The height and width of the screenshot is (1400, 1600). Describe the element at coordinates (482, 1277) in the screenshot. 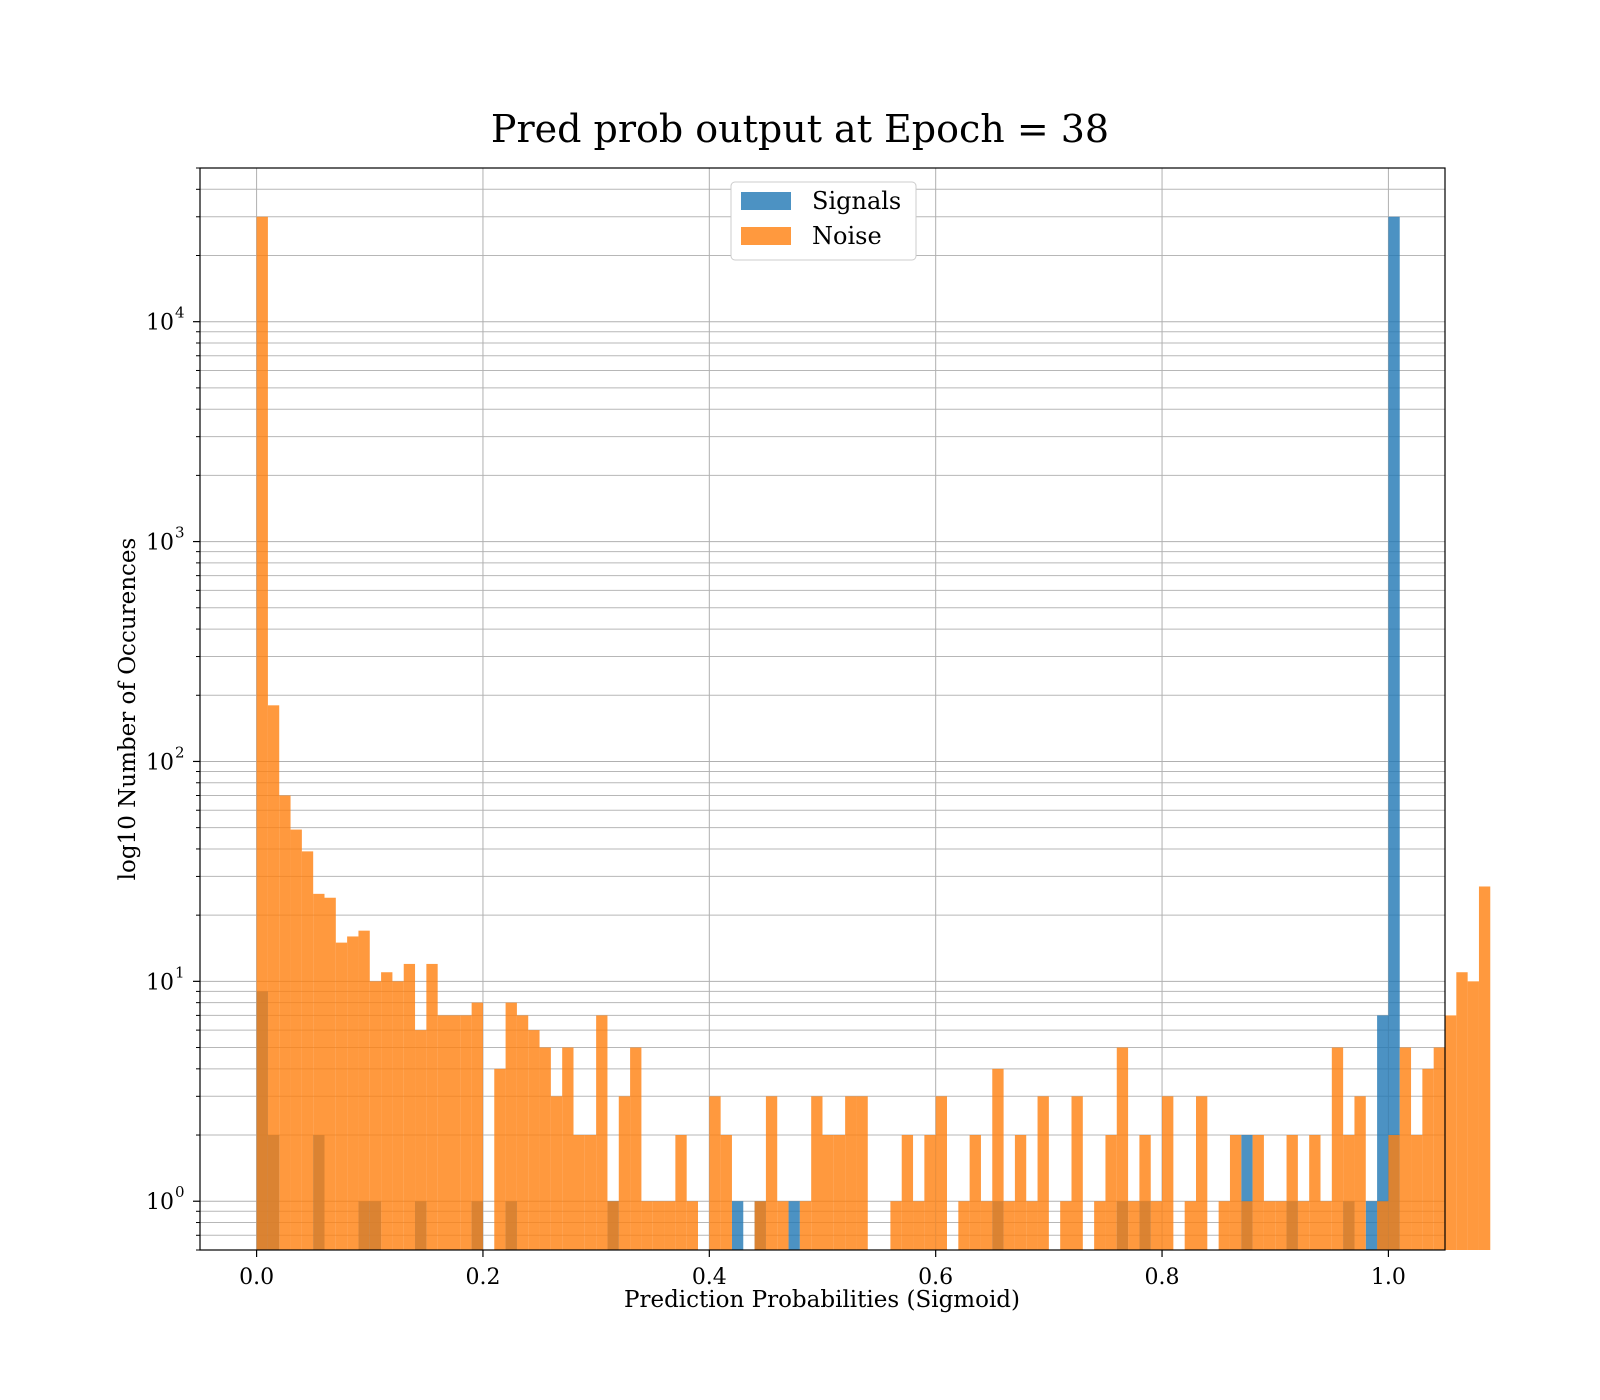

I see `x-tick-label: 0.2` at that location.